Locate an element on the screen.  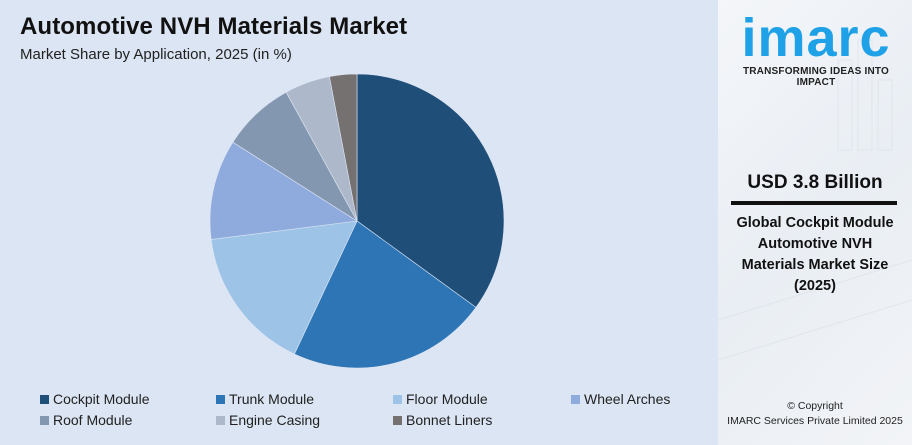
legend-item-cockpit-module: Cockpit Module is located at coordinates (95, 399).